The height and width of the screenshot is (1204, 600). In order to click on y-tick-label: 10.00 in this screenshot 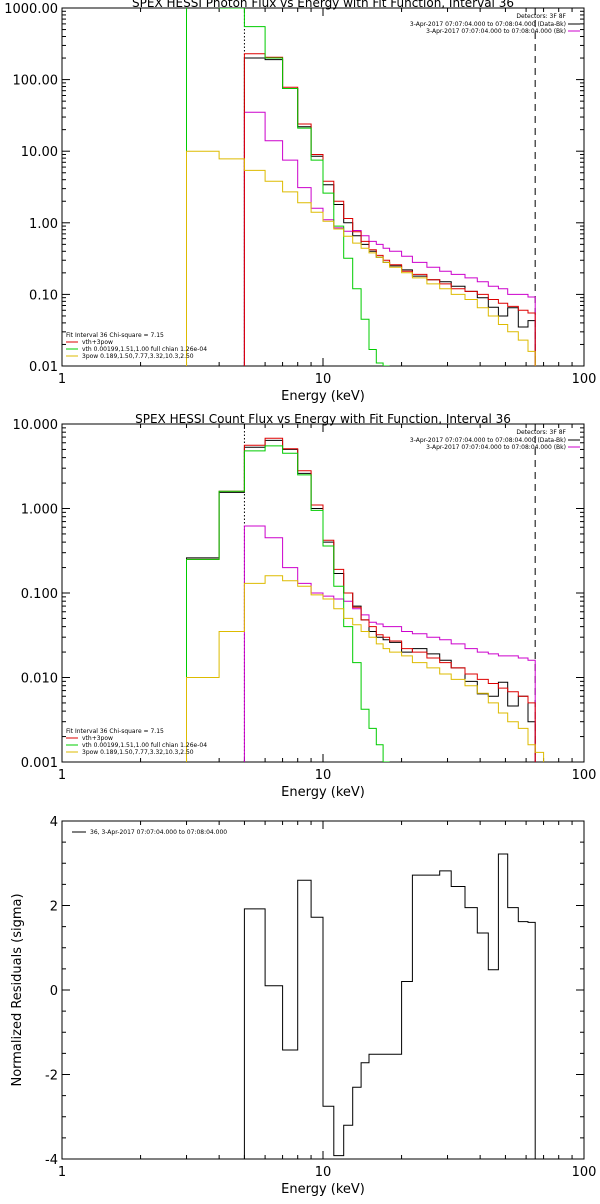, I will do `click(39, 152)`.